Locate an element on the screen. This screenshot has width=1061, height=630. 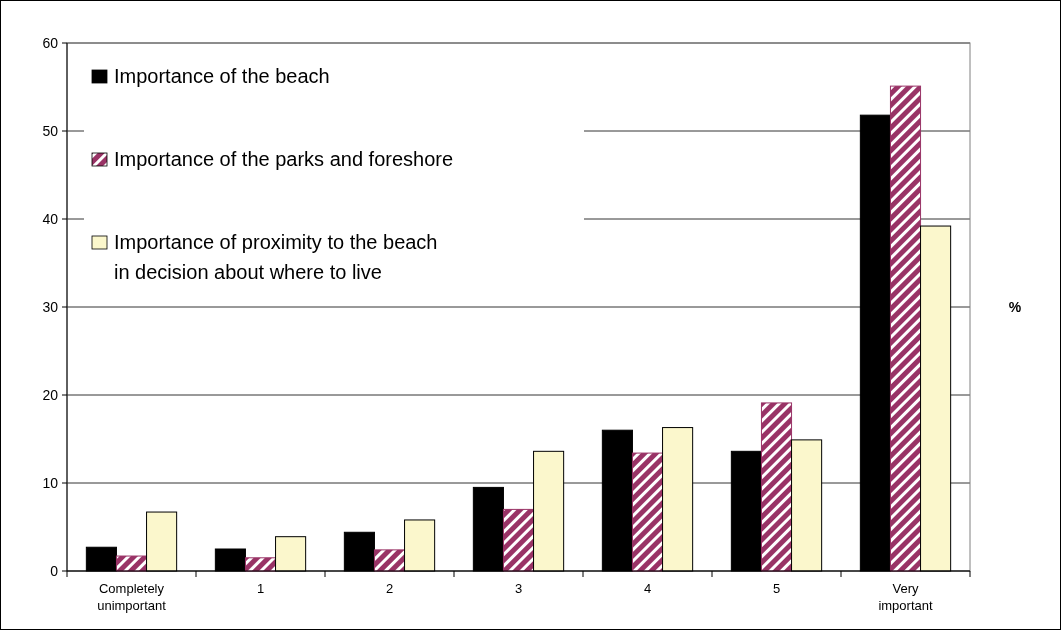
x-tick-label: Very important is located at coordinates (905, 597).